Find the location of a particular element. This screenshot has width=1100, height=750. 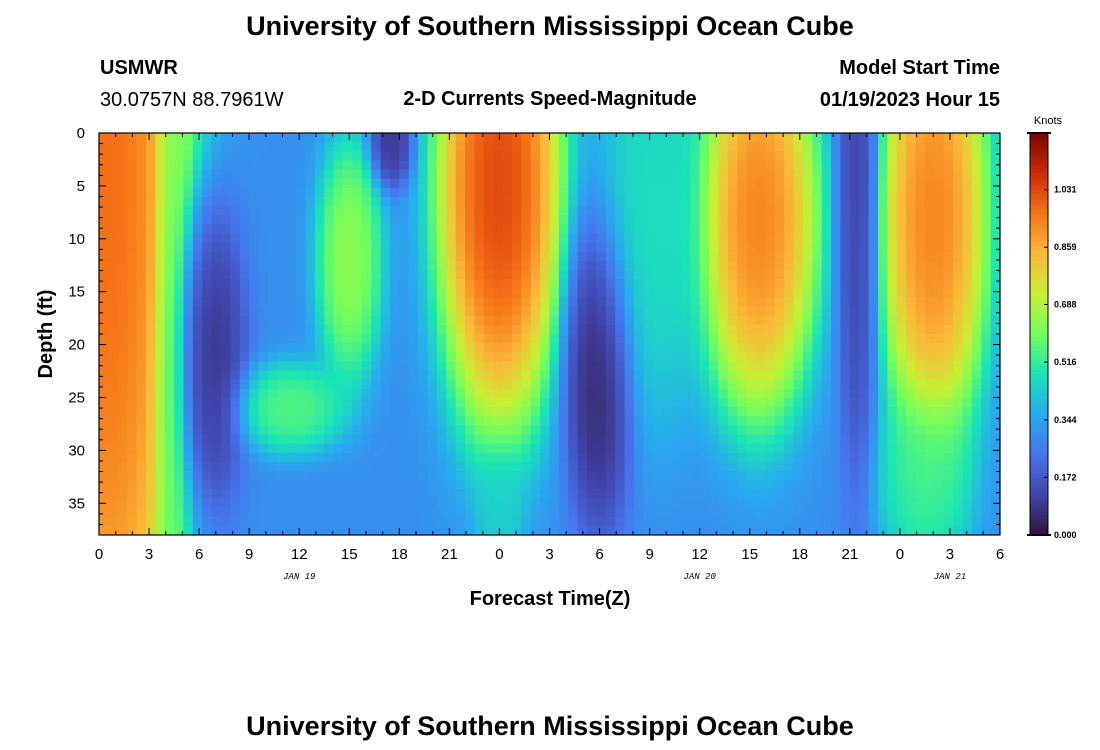

x-tick-label: 0 is located at coordinates (499, 554).